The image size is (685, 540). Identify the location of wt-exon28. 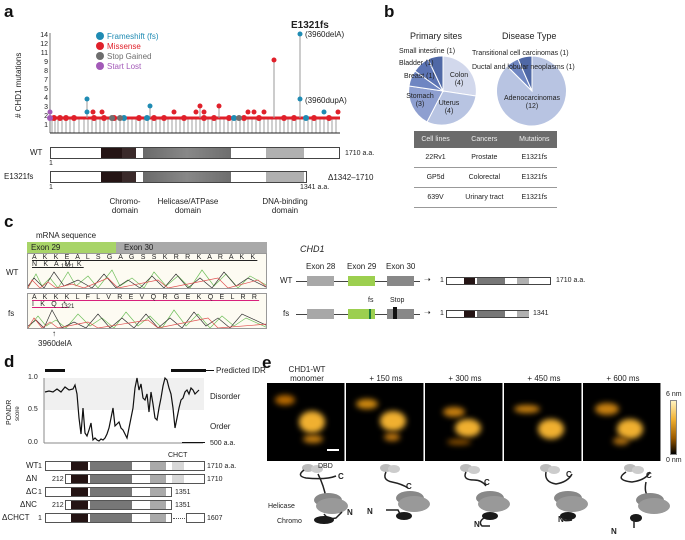
(320, 281).